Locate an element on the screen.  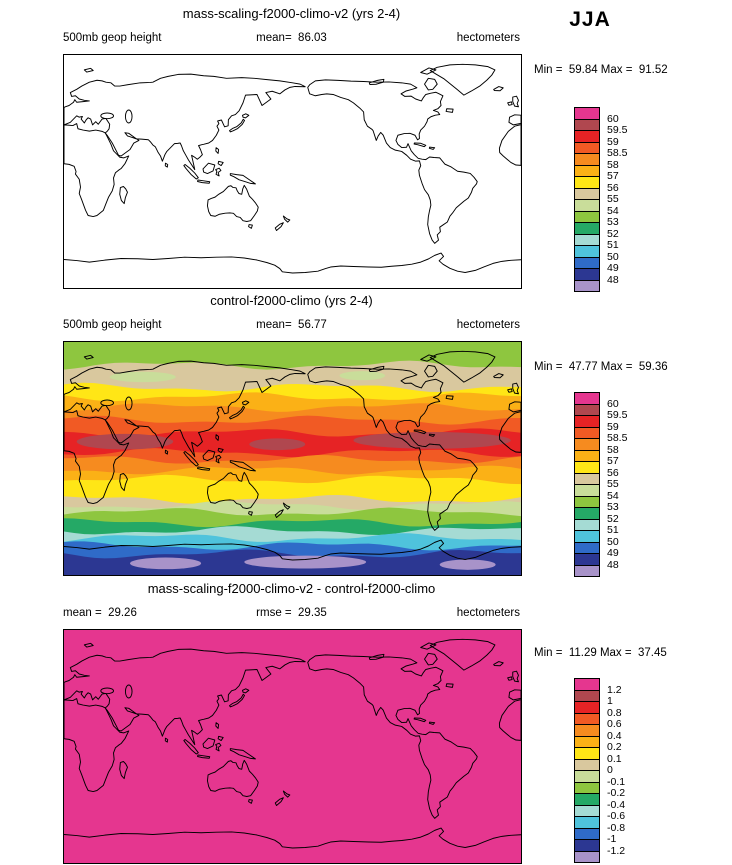
season-label: JJA is located at coordinates (590, 19).